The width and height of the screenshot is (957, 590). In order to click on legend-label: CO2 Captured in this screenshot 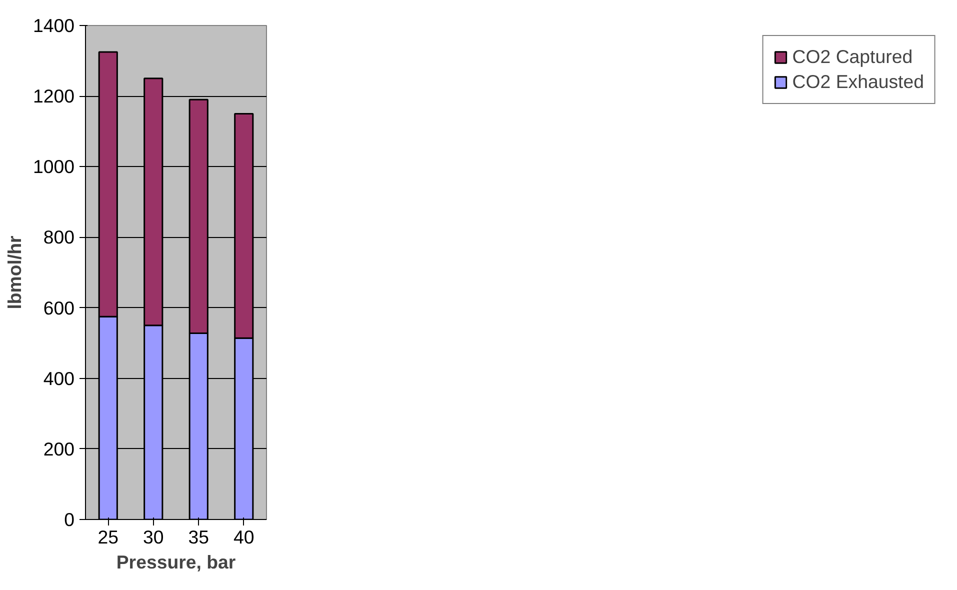, I will do `click(852, 57)`.